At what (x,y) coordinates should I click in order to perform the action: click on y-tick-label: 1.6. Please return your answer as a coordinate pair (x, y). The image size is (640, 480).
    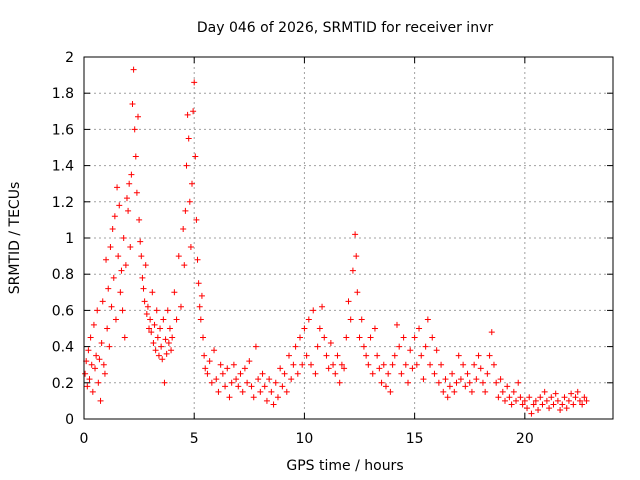
    Looking at the image, I should click on (63, 130).